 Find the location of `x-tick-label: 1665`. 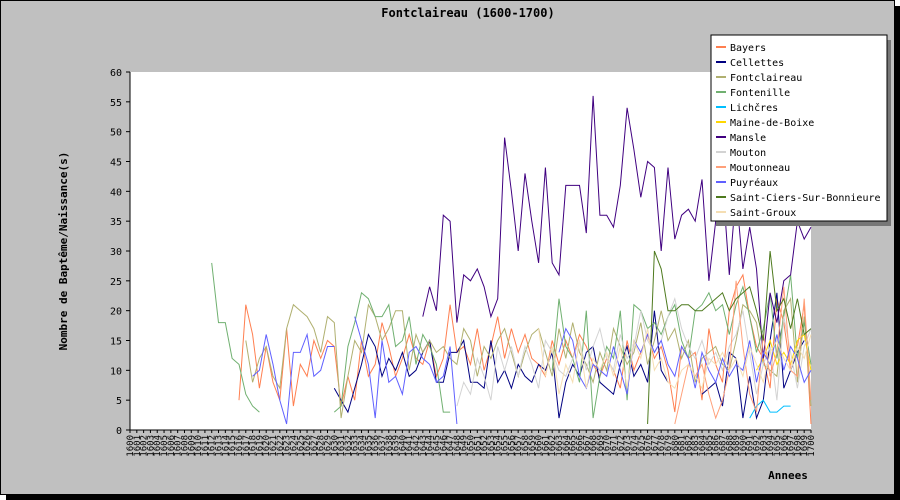

x-tick-label: 1665 is located at coordinates (574, 446).